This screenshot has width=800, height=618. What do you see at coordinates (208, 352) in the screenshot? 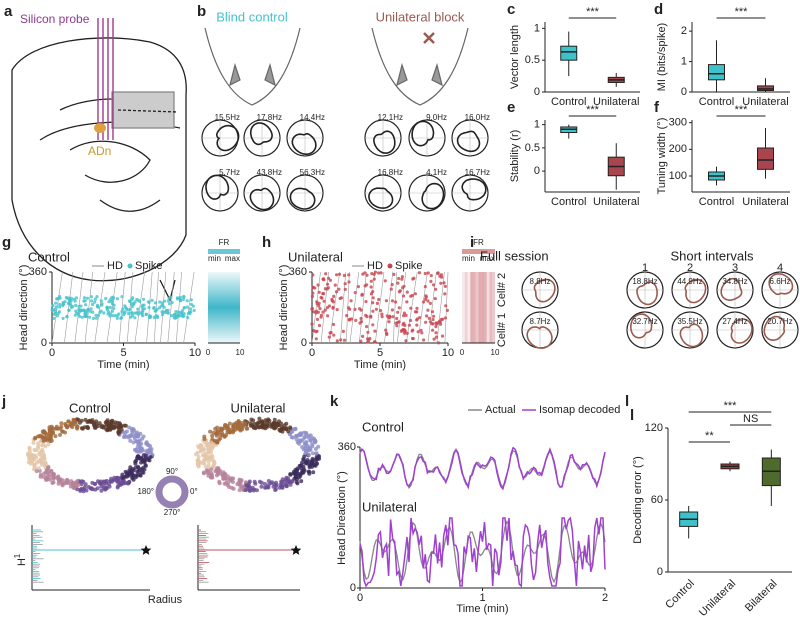
I see `heat-tick-label: 0` at bounding box center [208, 352].